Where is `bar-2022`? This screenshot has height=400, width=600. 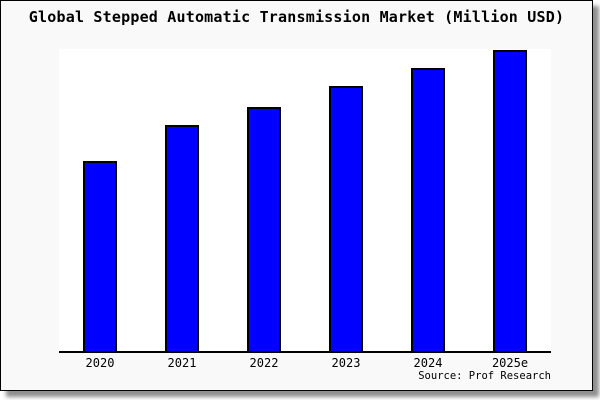 bar-2022 is located at coordinates (264, 229).